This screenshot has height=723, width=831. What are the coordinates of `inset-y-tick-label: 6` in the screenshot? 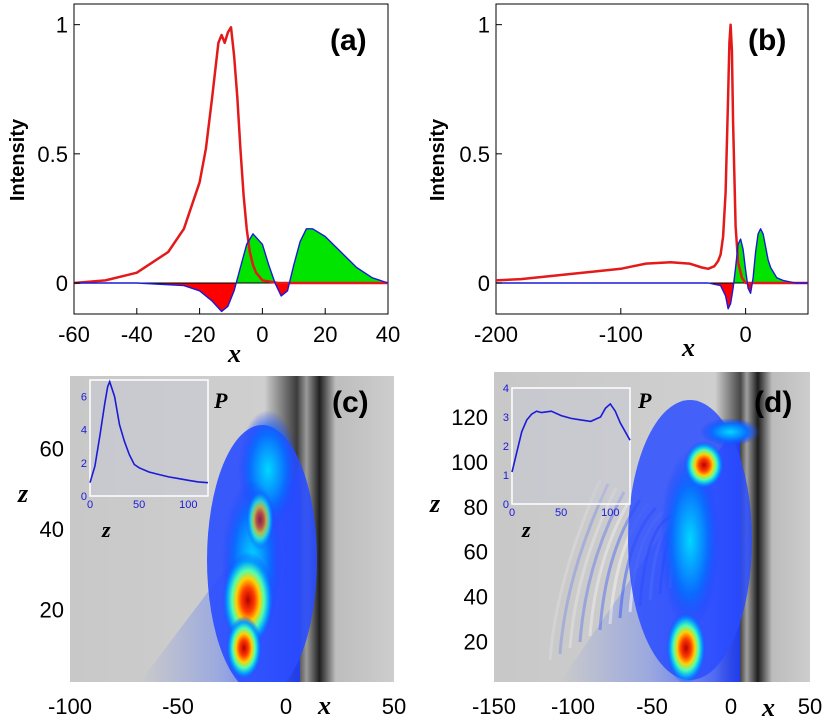 It's located at (84, 398).